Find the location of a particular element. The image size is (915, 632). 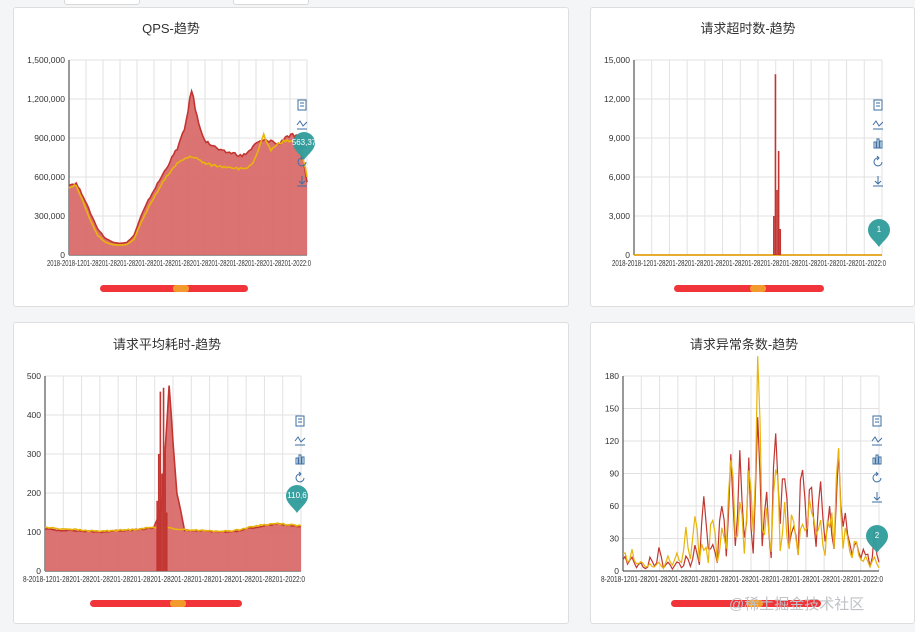

chart-title: 请求超时数-趋势 is located at coordinates (748, 28).